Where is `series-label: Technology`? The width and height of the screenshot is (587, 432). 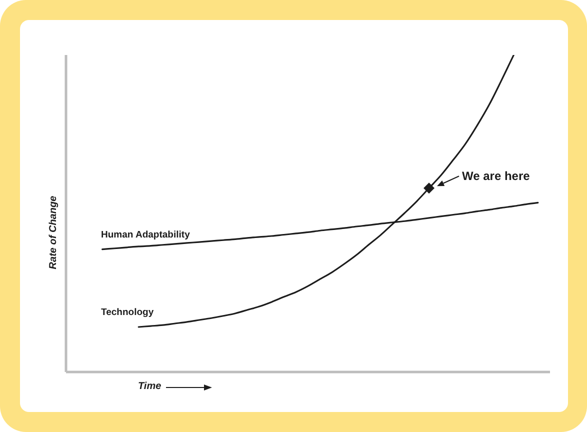 series-label: Technology is located at coordinates (127, 312).